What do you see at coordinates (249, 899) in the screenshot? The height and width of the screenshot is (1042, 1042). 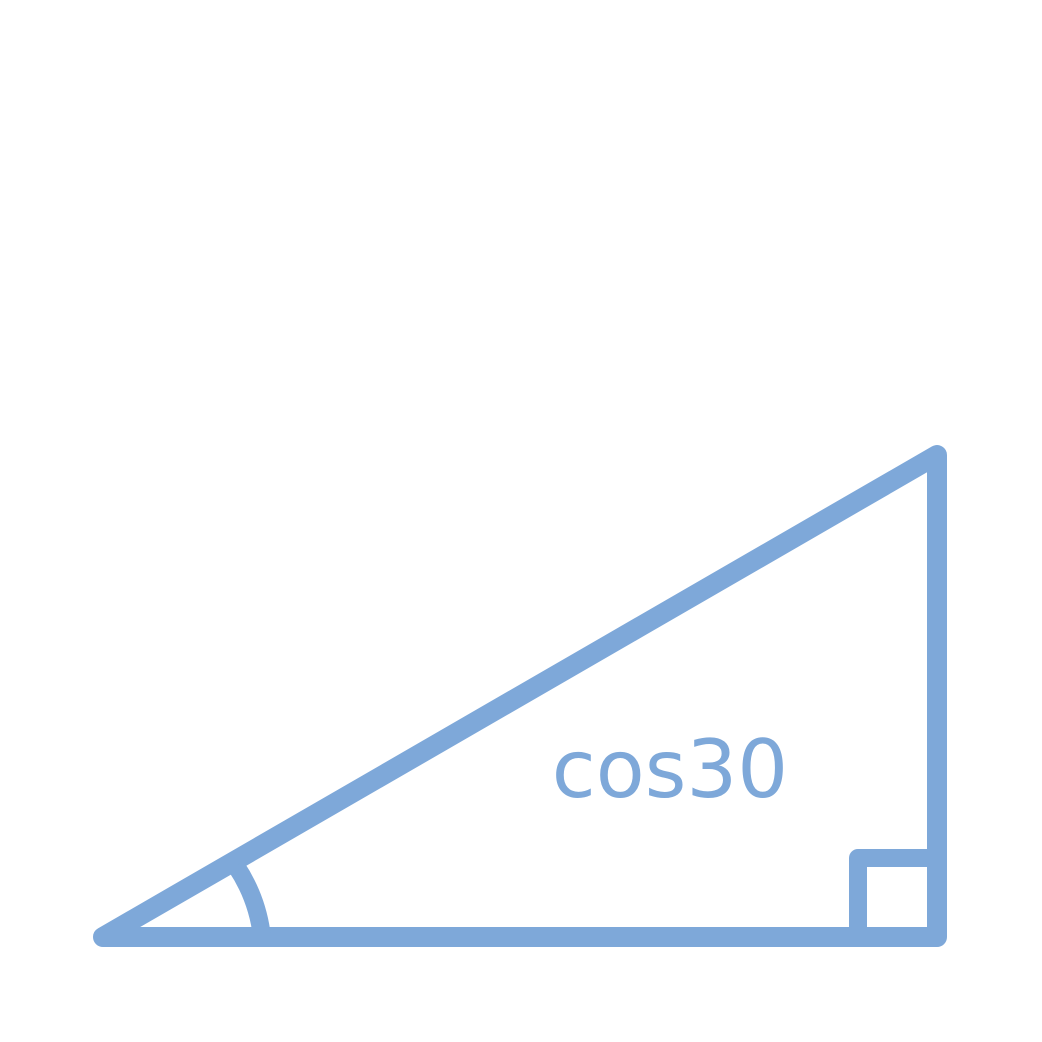 I see `angle-arc` at bounding box center [249, 899].